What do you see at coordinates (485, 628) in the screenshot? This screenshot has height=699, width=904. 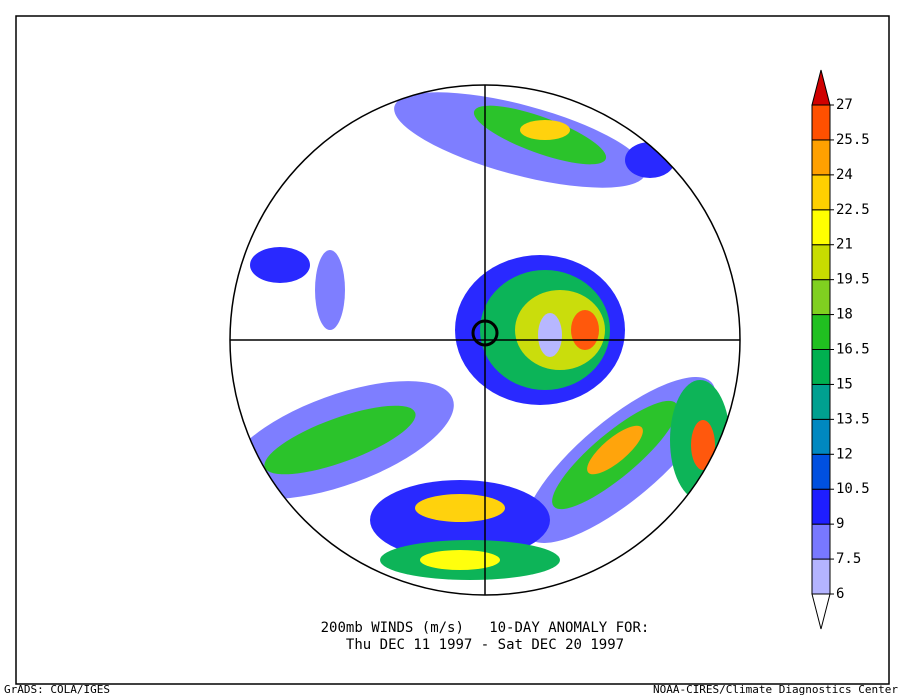 I see `title-line: 200mb WINDS (m/s) 10-DAY ANOMALY FOR:` at bounding box center [485, 628].